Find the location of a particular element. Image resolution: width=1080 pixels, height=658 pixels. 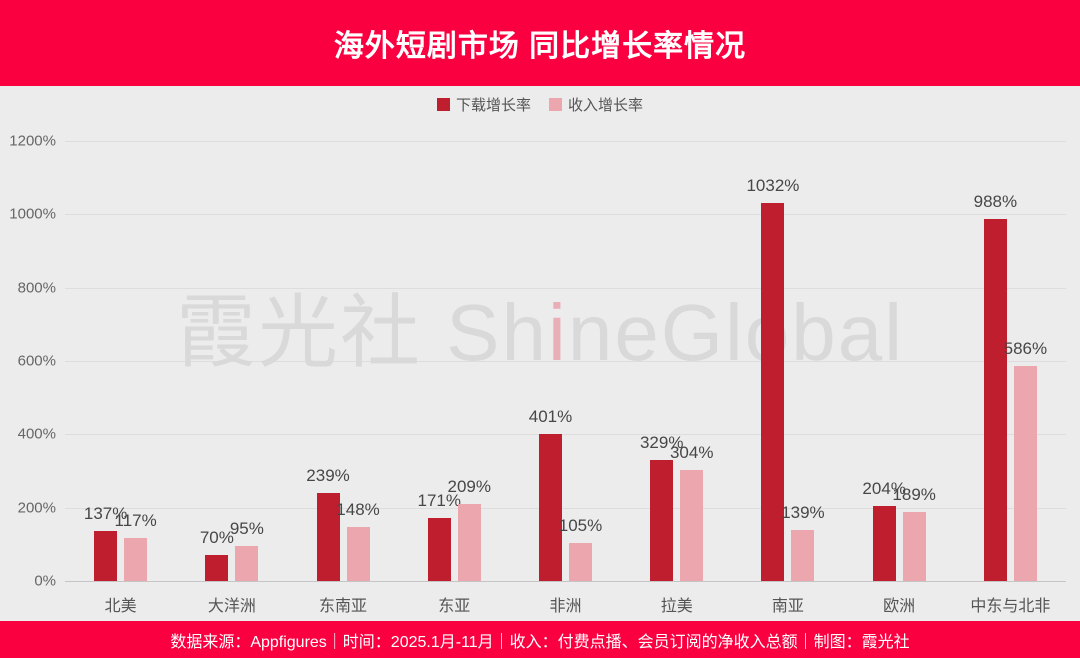

bar-pair: 329% 304% 拉美 is located at coordinates (676, 524).